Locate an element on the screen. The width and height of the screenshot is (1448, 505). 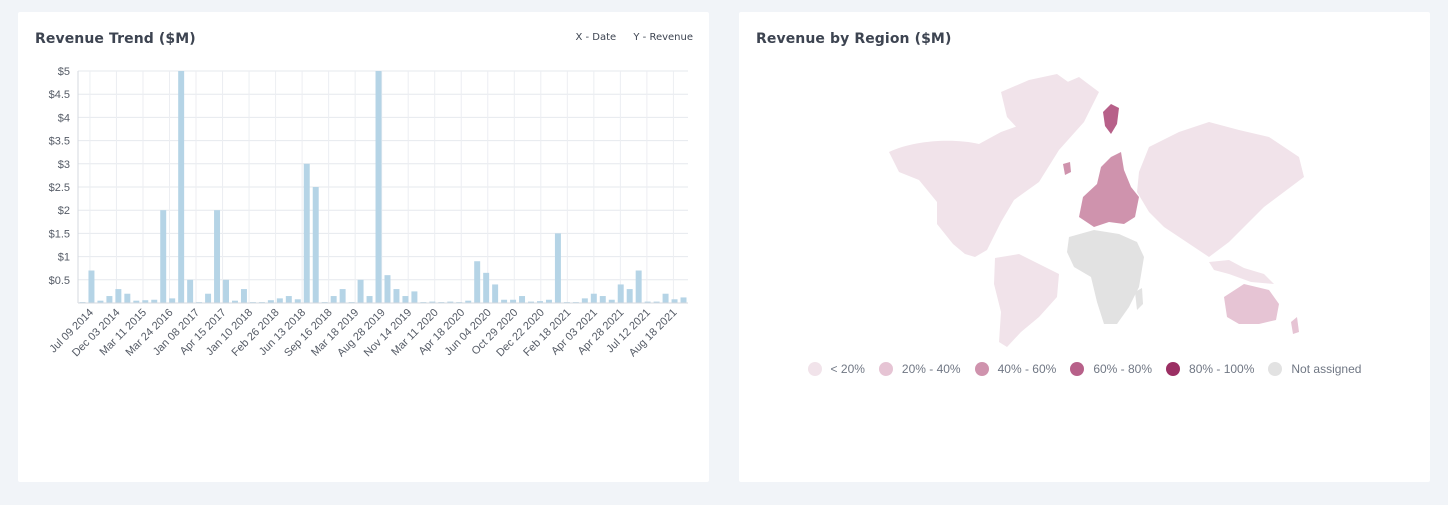
legend-label: 60% - 80% is located at coordinates (1123, 369).